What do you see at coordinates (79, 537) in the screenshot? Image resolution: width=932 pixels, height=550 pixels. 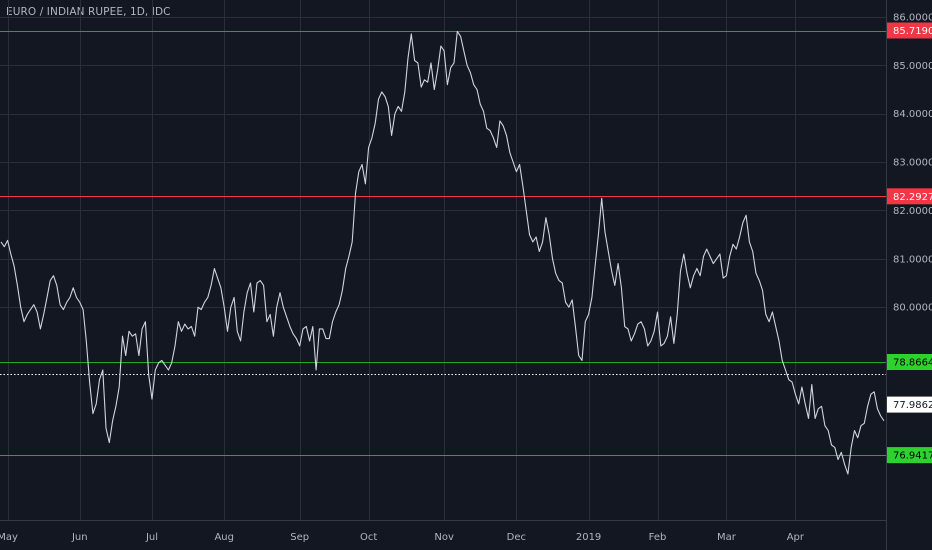 I see `x-tick-label: Jun` at bounding box center [79, 537].